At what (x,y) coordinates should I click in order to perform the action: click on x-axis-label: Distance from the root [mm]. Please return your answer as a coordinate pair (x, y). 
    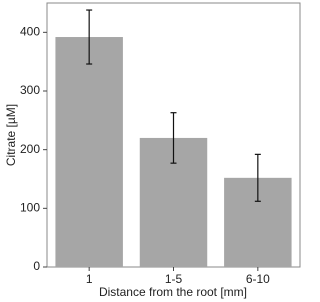
    Looking at the image, I should click on (173, 292).